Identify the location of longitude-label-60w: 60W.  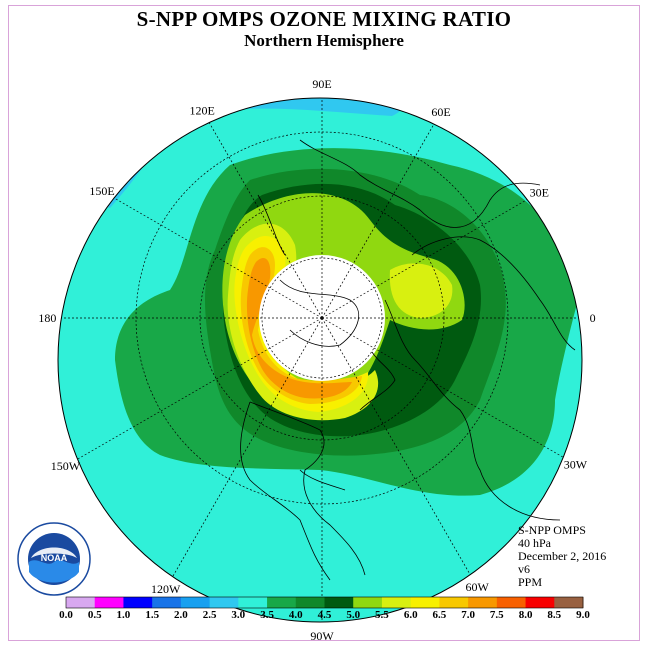
(478, 587).